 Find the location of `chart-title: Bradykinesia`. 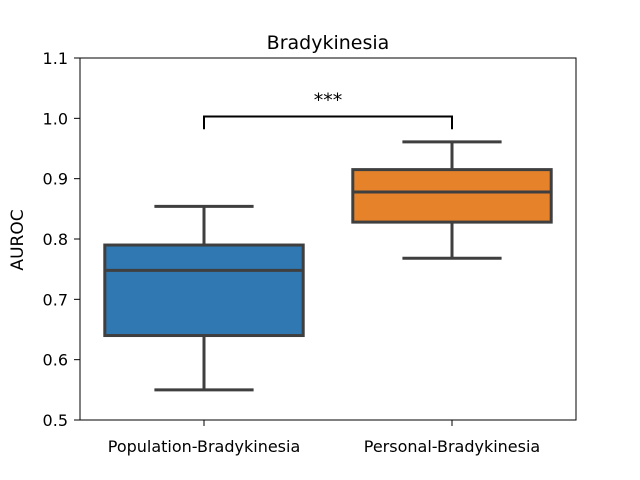

chart-title: Bradykinesia is located at coordinates (328, 43).